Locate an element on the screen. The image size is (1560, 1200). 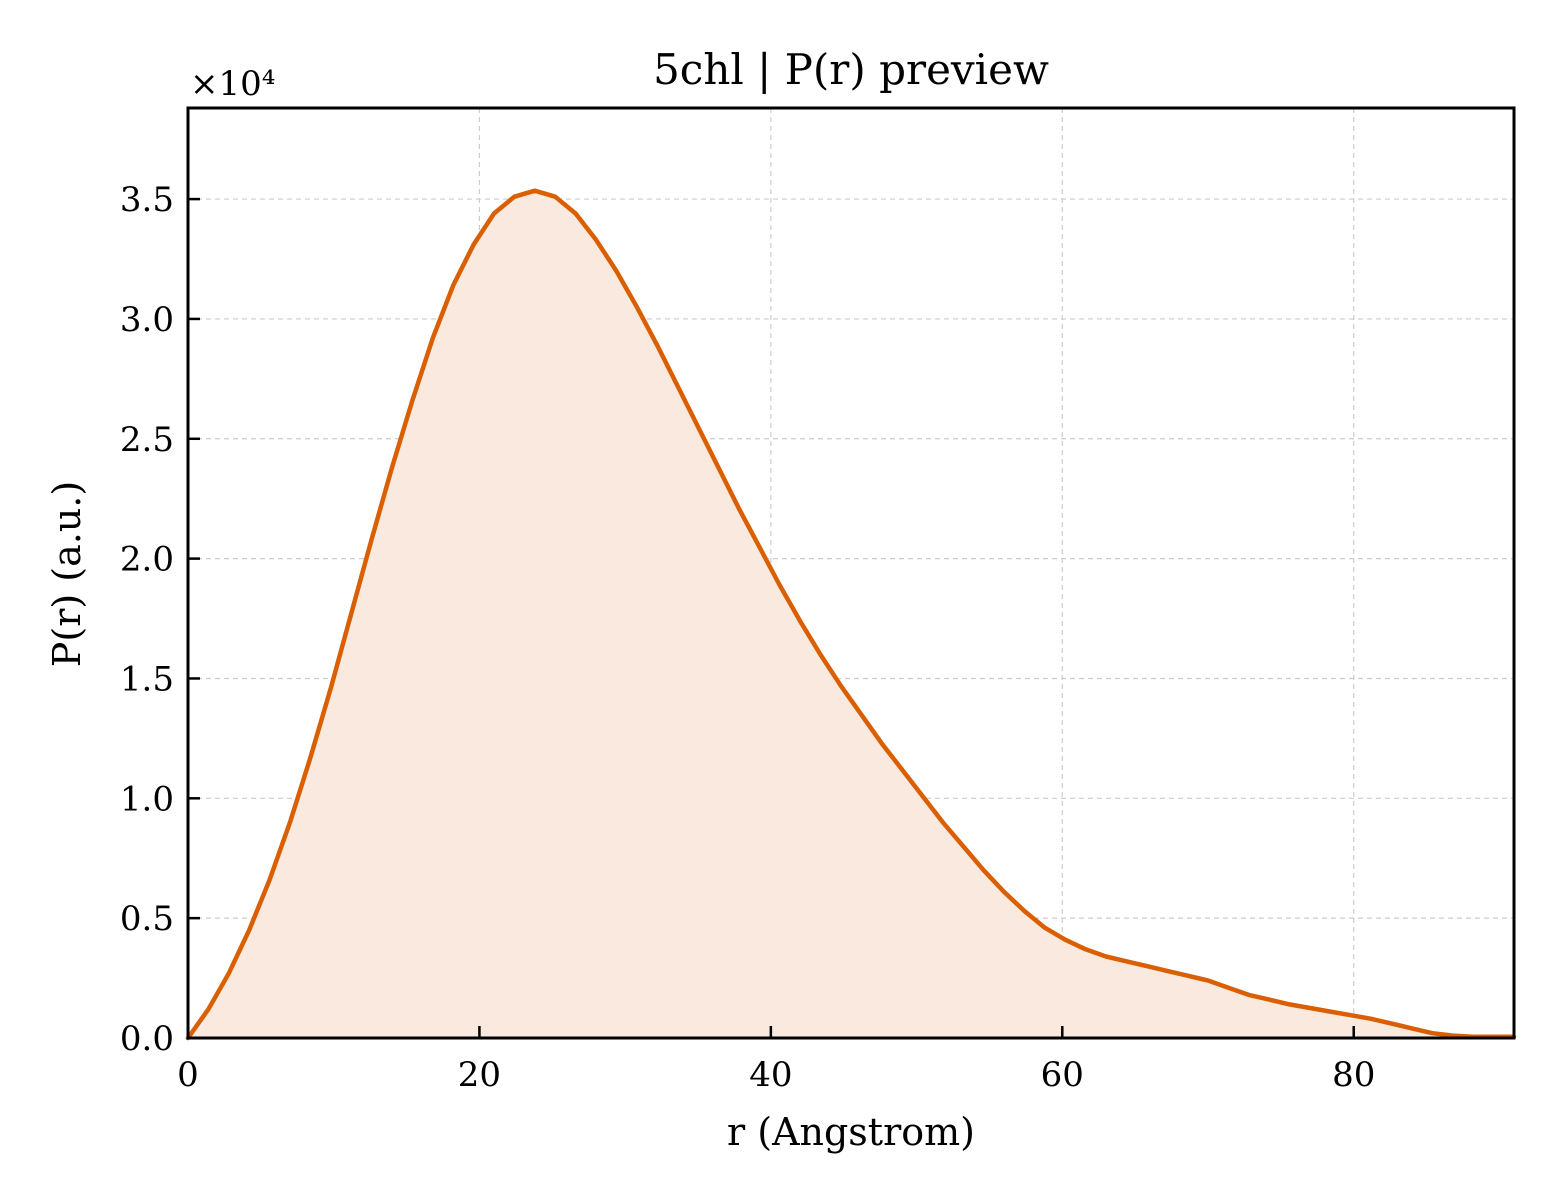
x-axis-label: r (Angstrom) is located at coordinates (851, 1132).